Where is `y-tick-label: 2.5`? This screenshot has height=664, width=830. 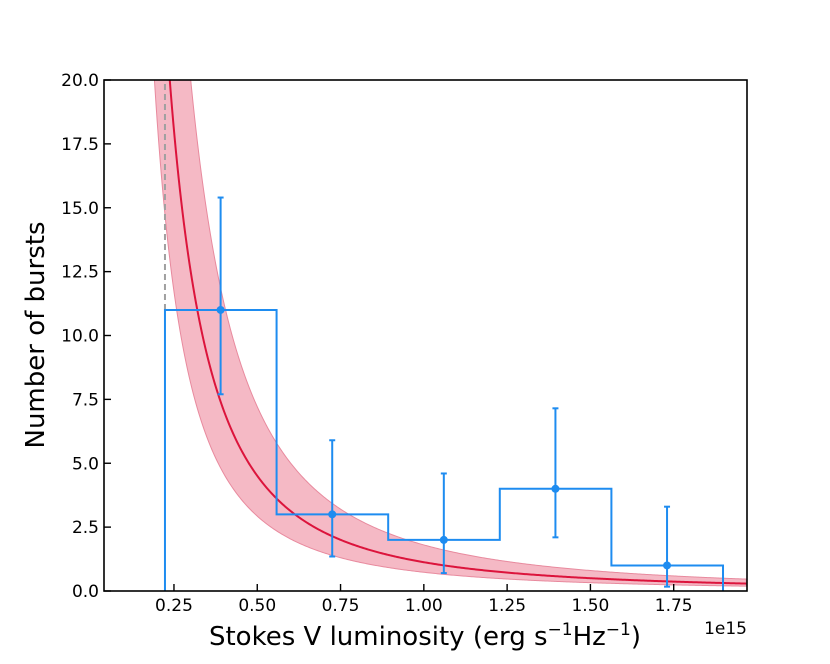 y-tick-label: 2.5 is located at coordinates (85, 528).